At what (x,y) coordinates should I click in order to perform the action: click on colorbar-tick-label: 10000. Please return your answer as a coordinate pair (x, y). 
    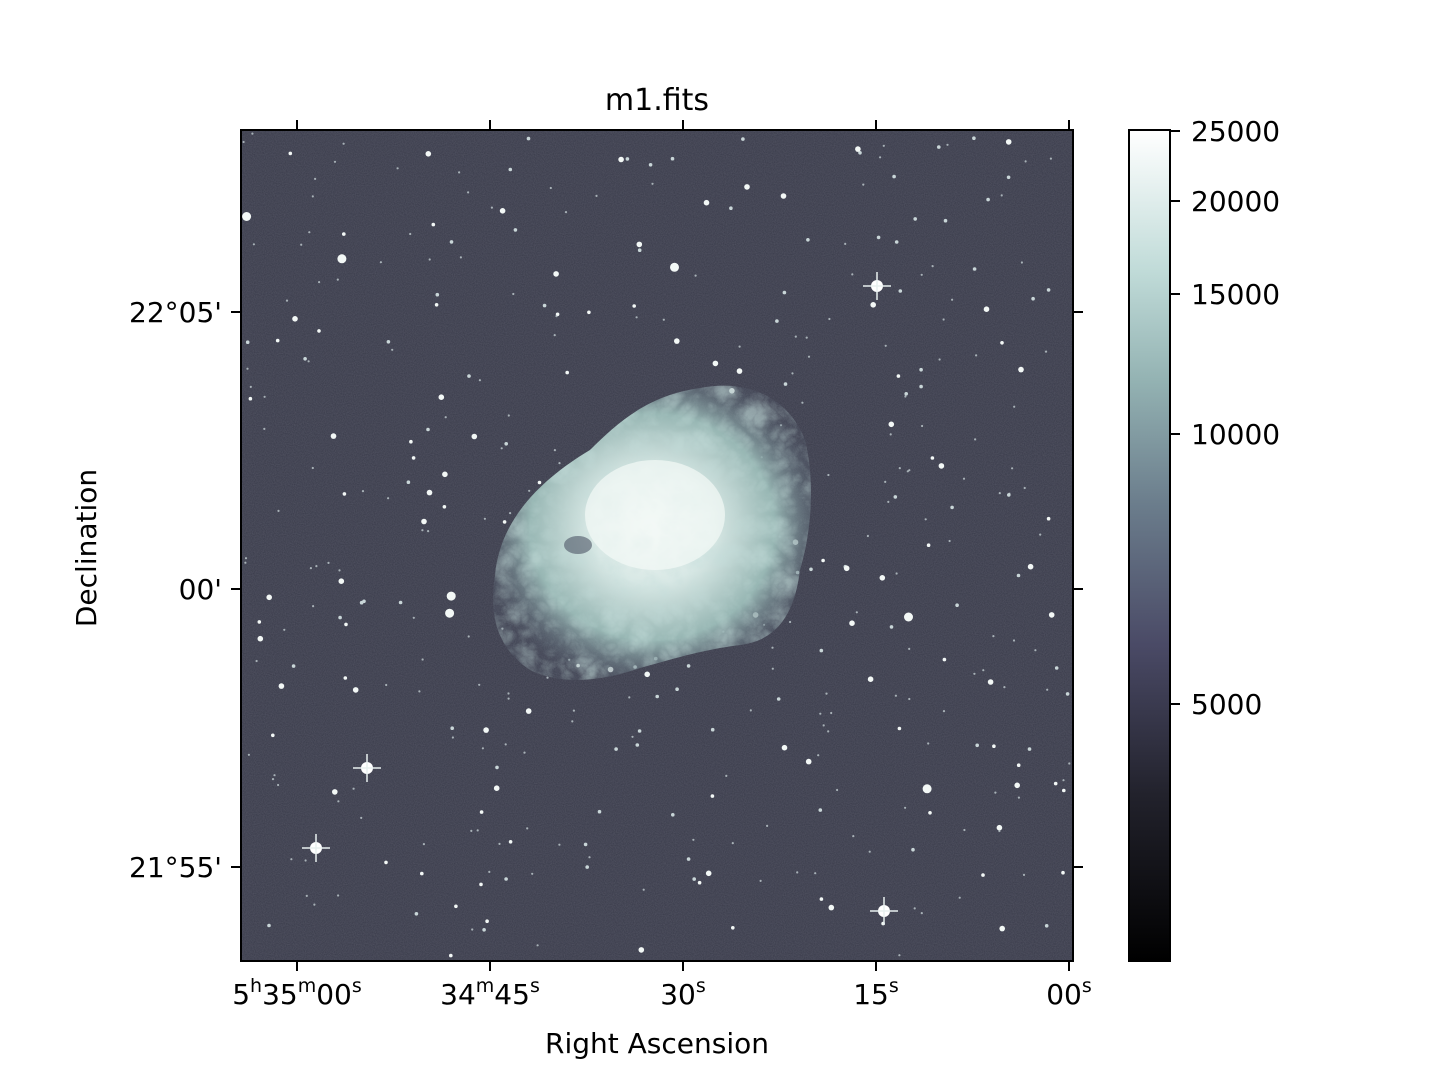
    Looking at the image, I should click on (1235, 434).